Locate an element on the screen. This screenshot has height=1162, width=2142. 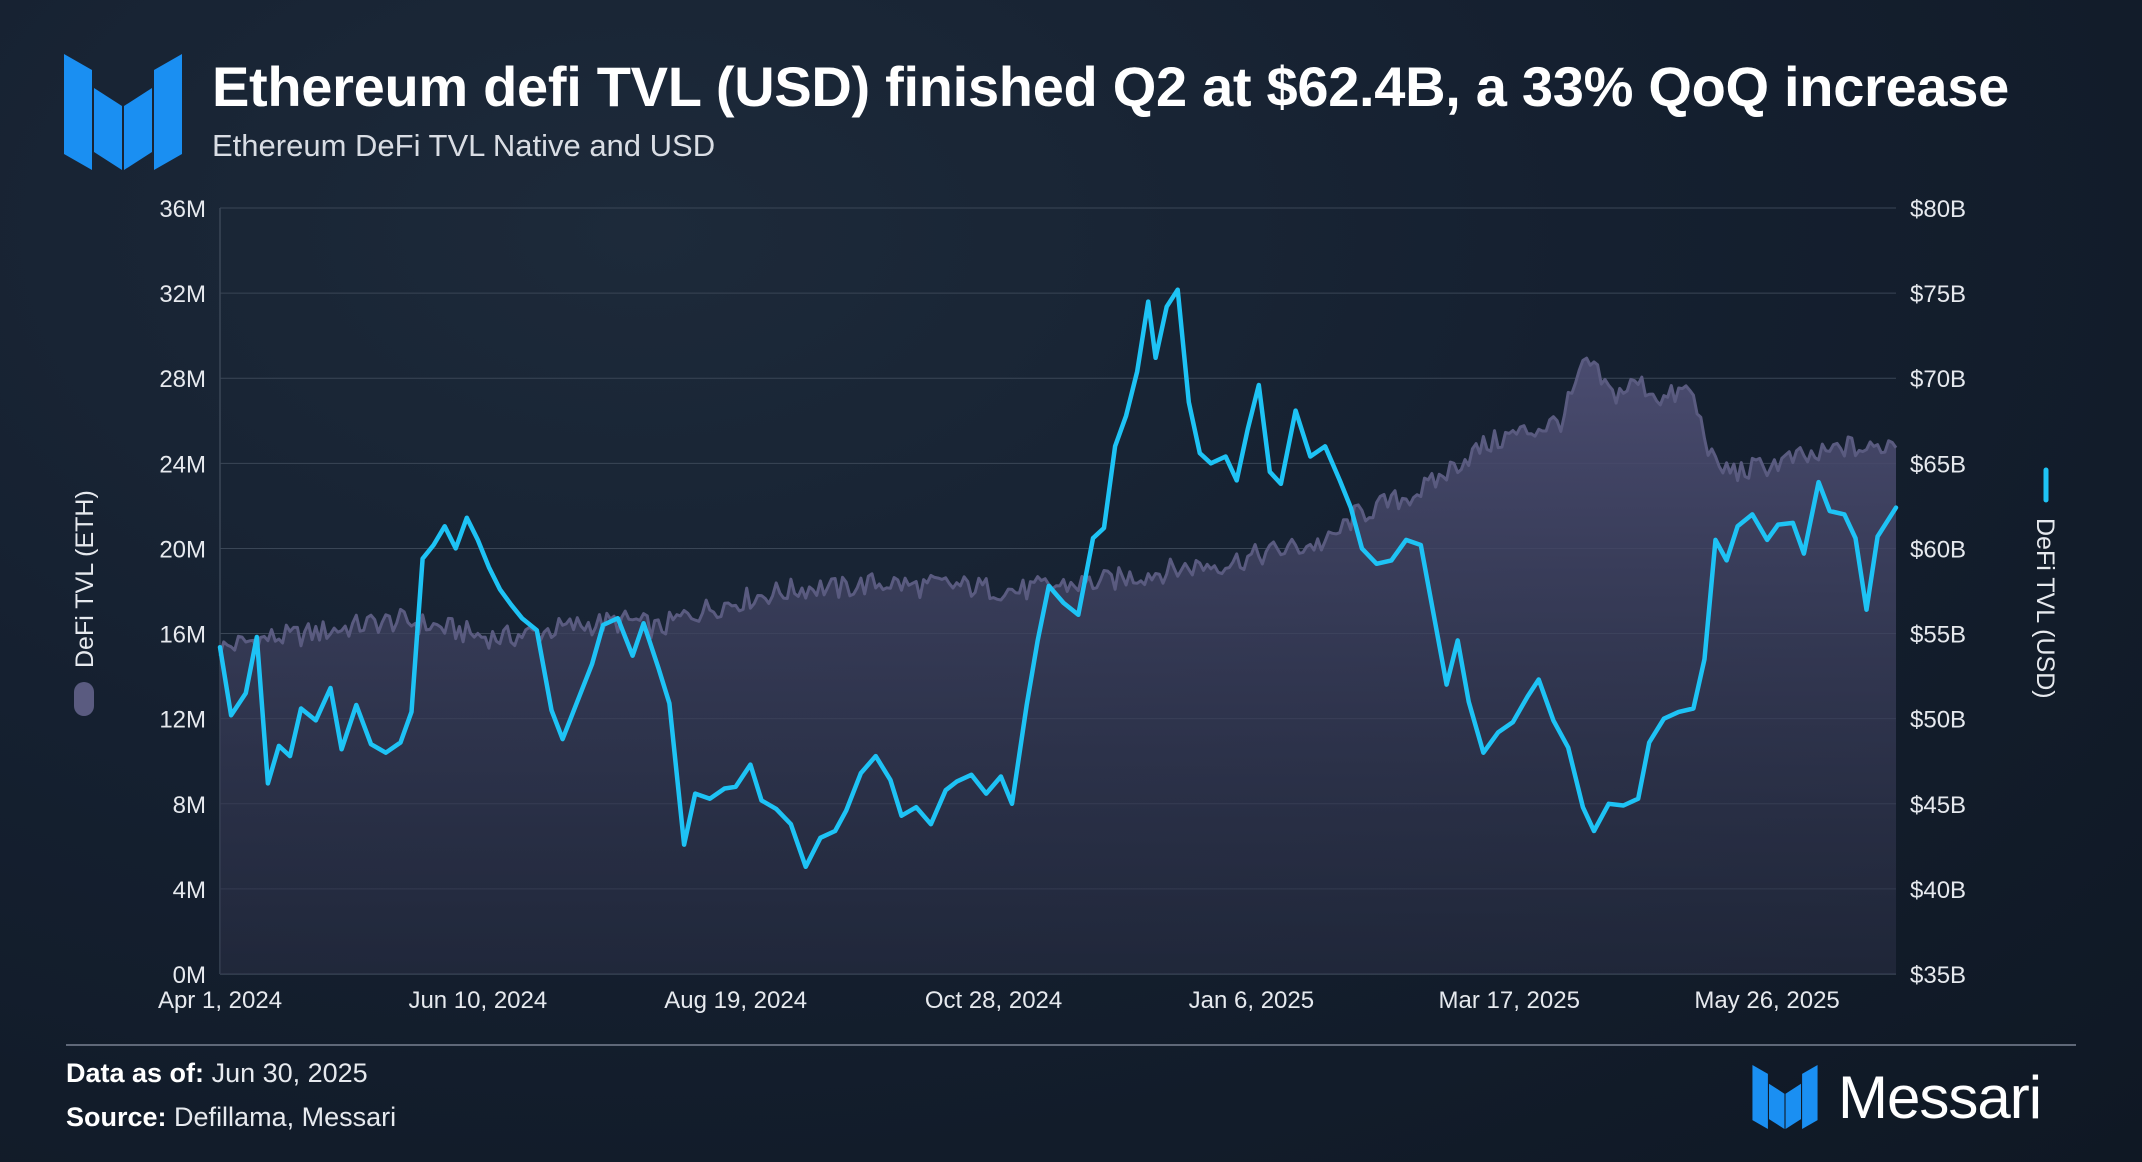
right-tick-label: $75B is located at coordinates (1938, 294).